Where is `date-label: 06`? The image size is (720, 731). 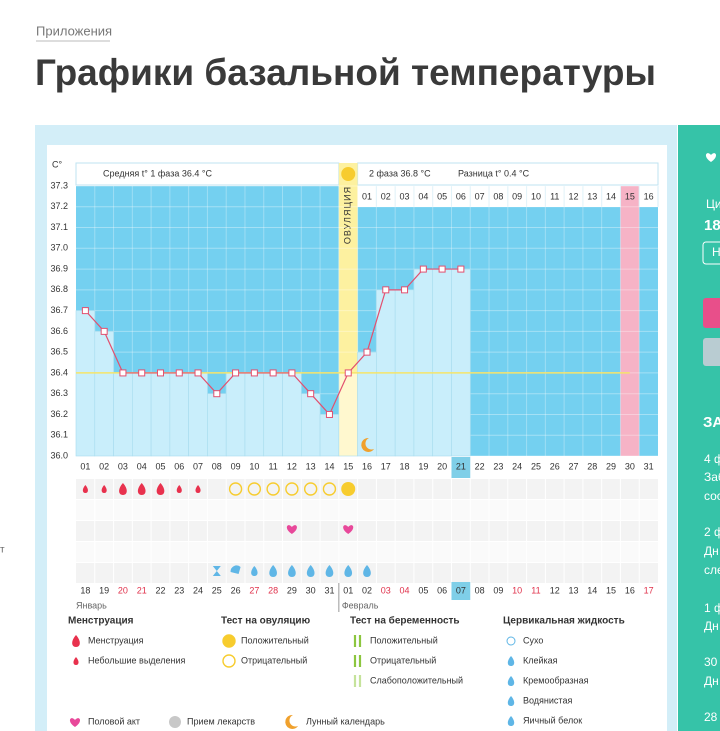
date-label: 06 is located at coordinates (442, 590).